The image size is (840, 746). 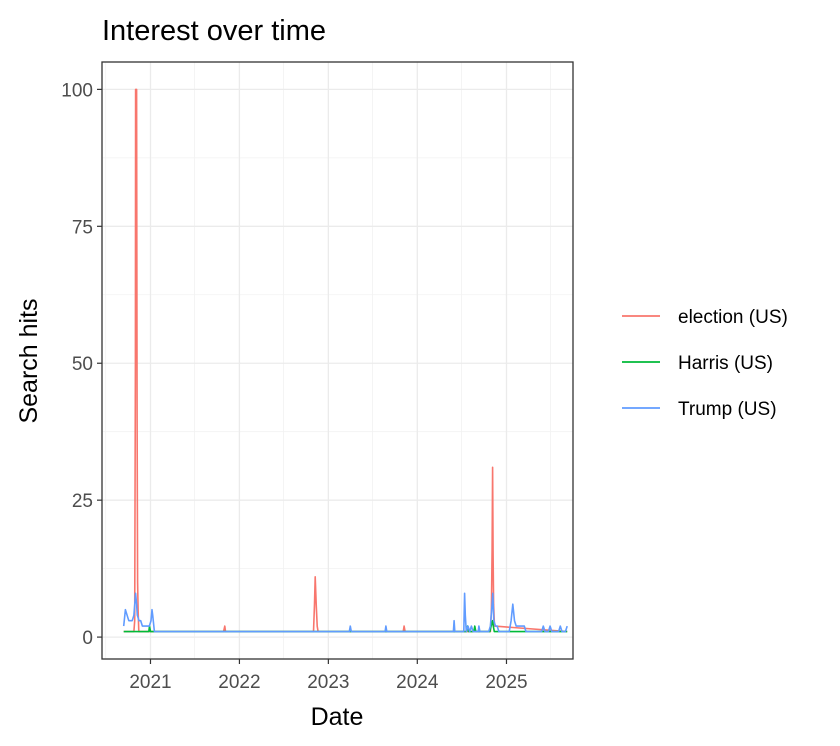 I want to click on x-tick-label: 2022, so click(x=239, y=682).